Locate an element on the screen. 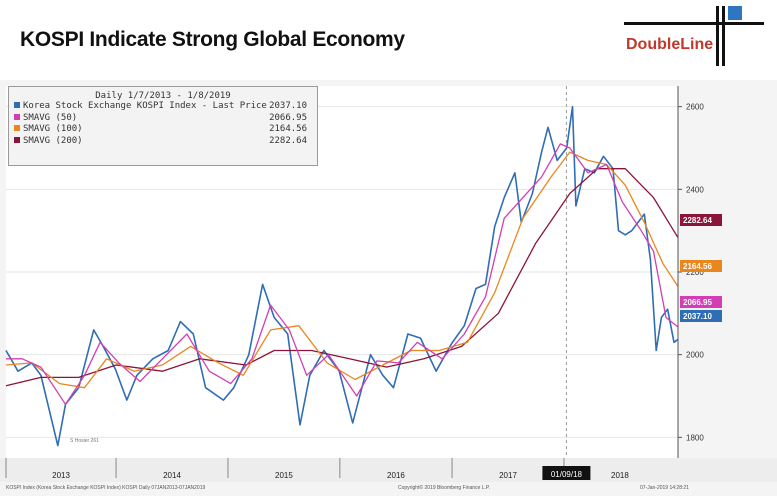 This screenshot has width=777, height=496. value-tag-label: 2164.56 is located at coordinates (697, 266).